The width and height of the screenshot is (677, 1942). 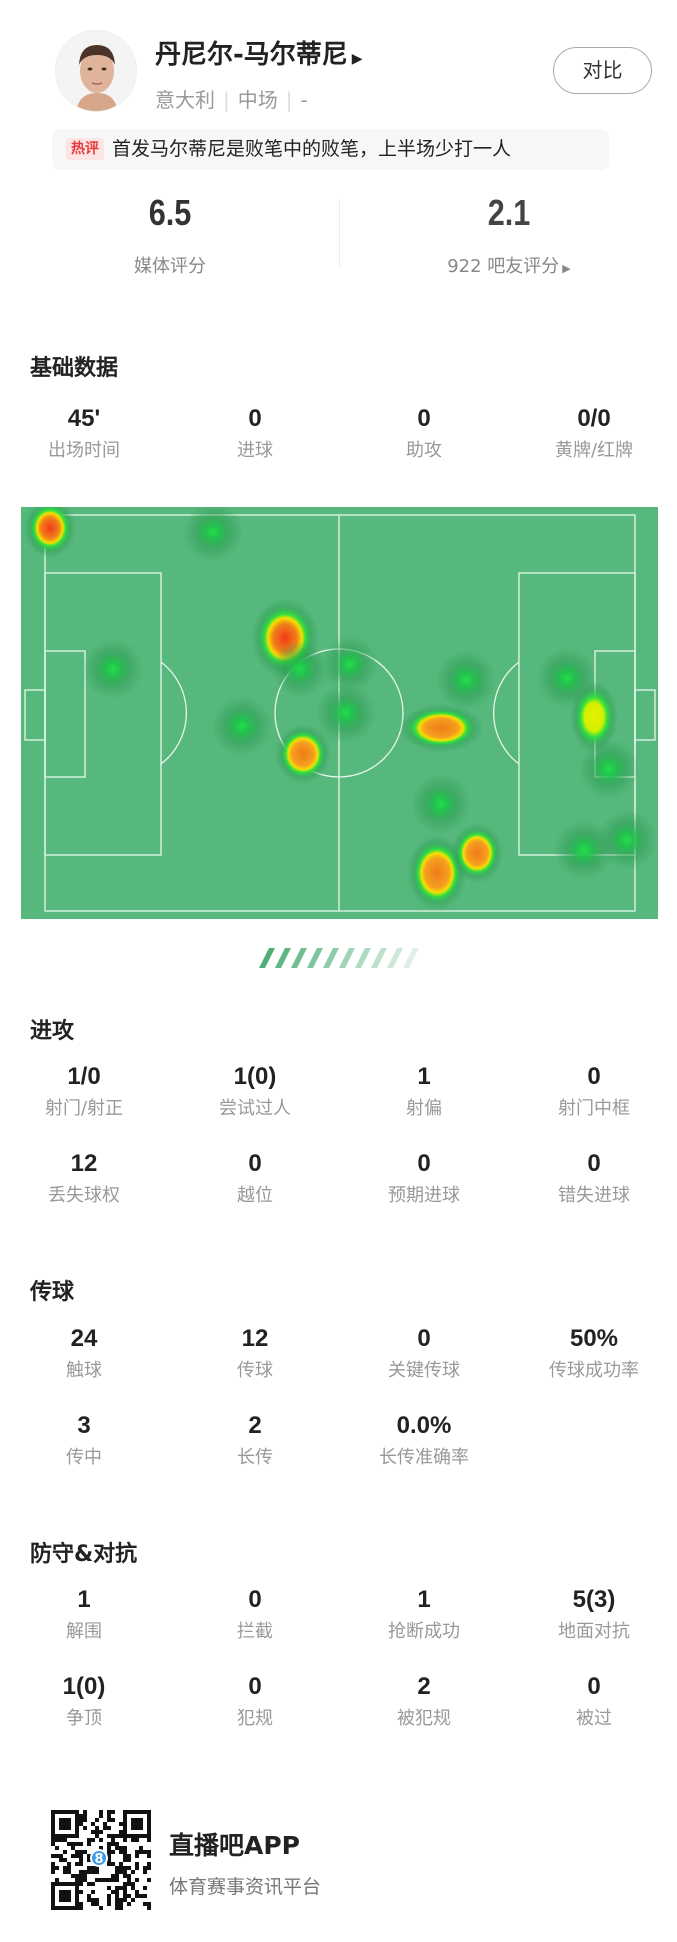 What do you see at coordinates (251, 55) in the screenshot?
I see `player-name: 丹尼尔-马尔蒂尼` at bounding box center [251, 55].